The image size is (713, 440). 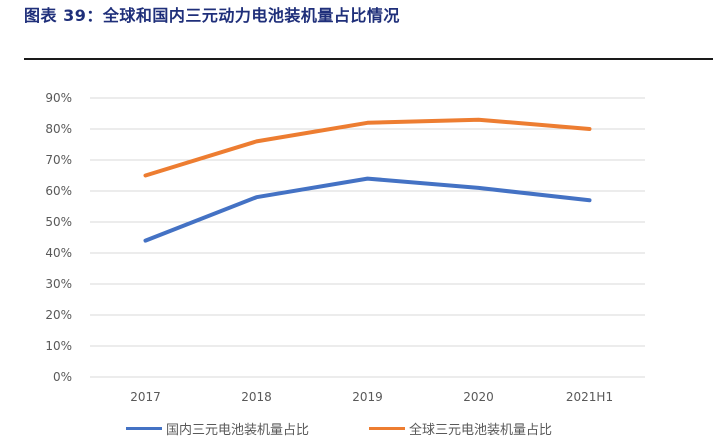 I want to click on legend-item-domestic: 国内三元电池装机量占比, so click(x=217, y=428).